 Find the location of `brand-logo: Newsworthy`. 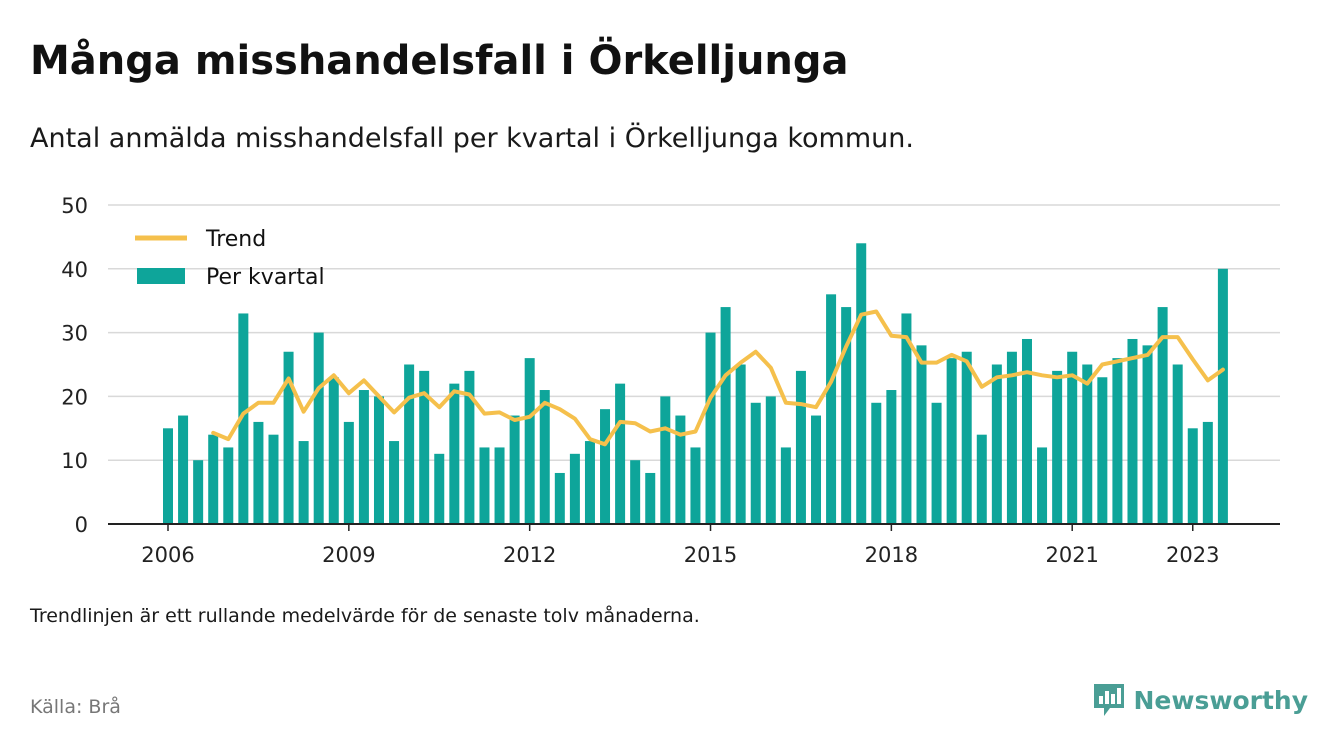

brand-logo: Newsworthy is located at coordinates (1200, 700).